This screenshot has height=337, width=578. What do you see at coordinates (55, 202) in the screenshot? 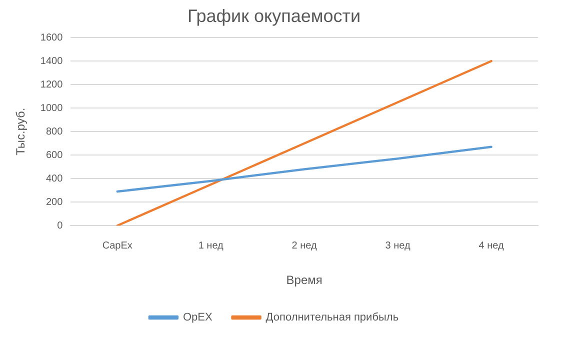
I see `y-tick-label: 200` at bounding box center [55, 202].